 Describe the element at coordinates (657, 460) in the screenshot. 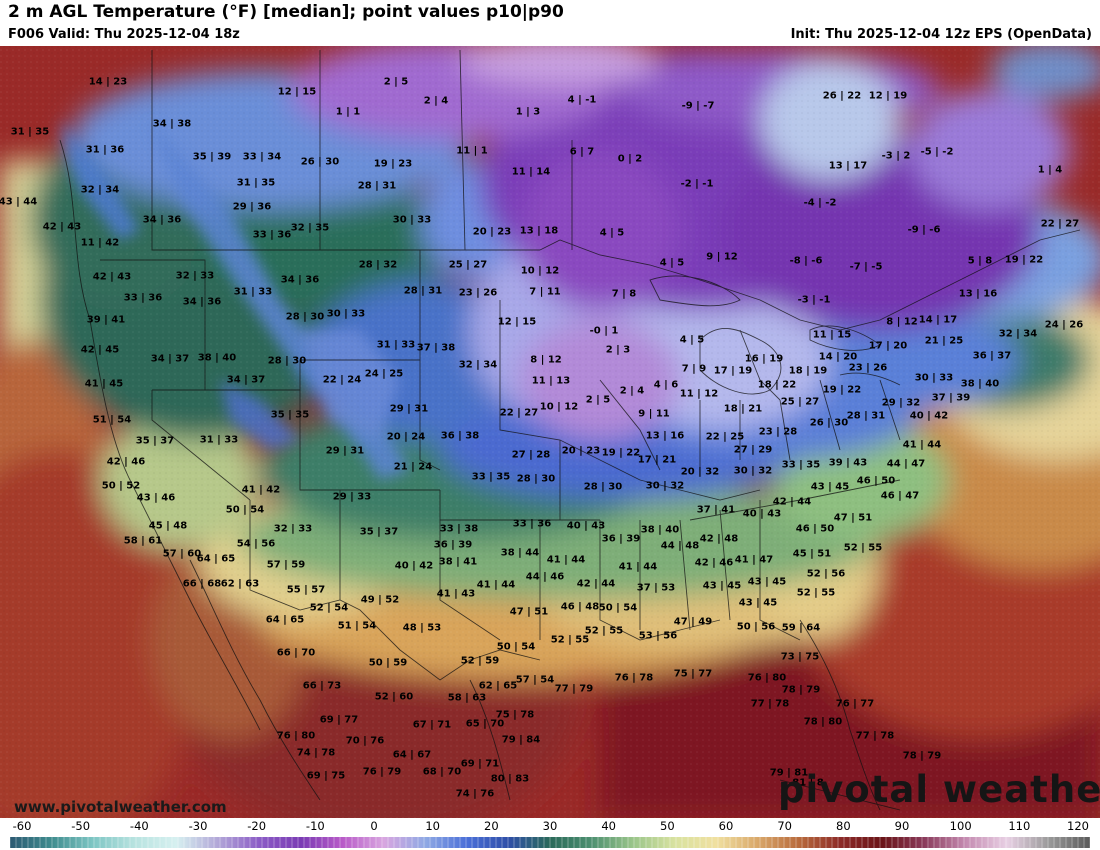

I see `point-value-label: 17 | 21` at that location.